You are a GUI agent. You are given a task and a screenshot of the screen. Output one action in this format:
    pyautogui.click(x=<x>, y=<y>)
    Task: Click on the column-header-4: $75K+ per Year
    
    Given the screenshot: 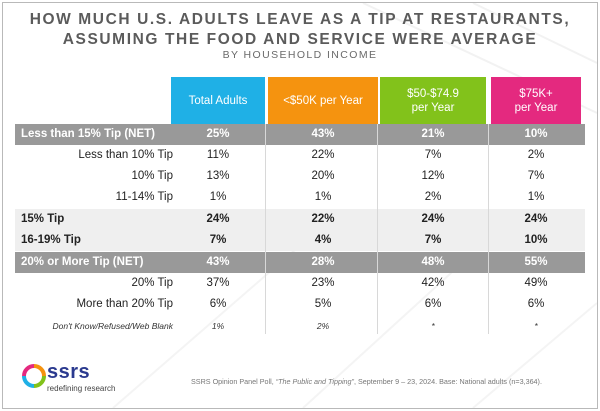 What is the action you would take?
    pyautogui.click(x=536, y=100)
    